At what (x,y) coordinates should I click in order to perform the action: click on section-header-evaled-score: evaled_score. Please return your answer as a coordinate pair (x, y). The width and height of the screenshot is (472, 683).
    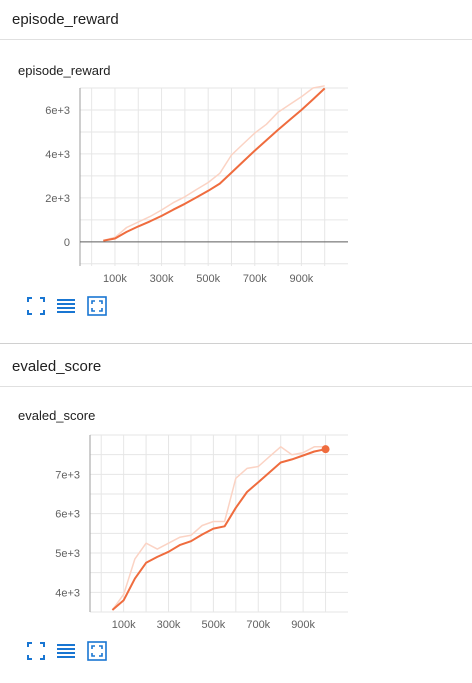
    Looking at the image, I should click on (236, 365).